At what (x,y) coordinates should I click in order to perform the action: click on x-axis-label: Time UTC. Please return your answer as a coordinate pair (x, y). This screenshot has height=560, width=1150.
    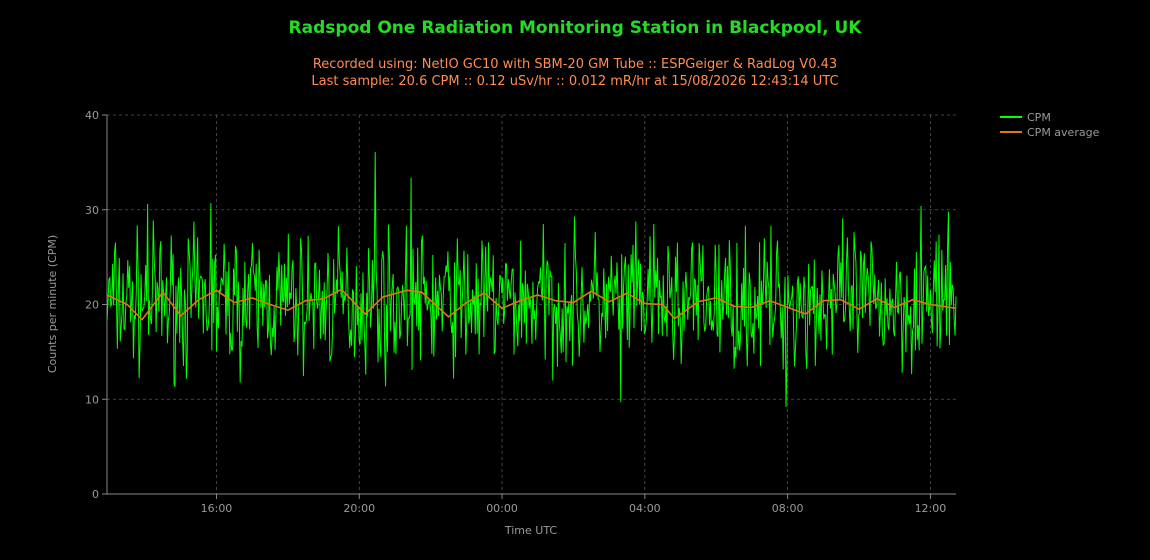
    Looking at the image, I should click on (531, 530).